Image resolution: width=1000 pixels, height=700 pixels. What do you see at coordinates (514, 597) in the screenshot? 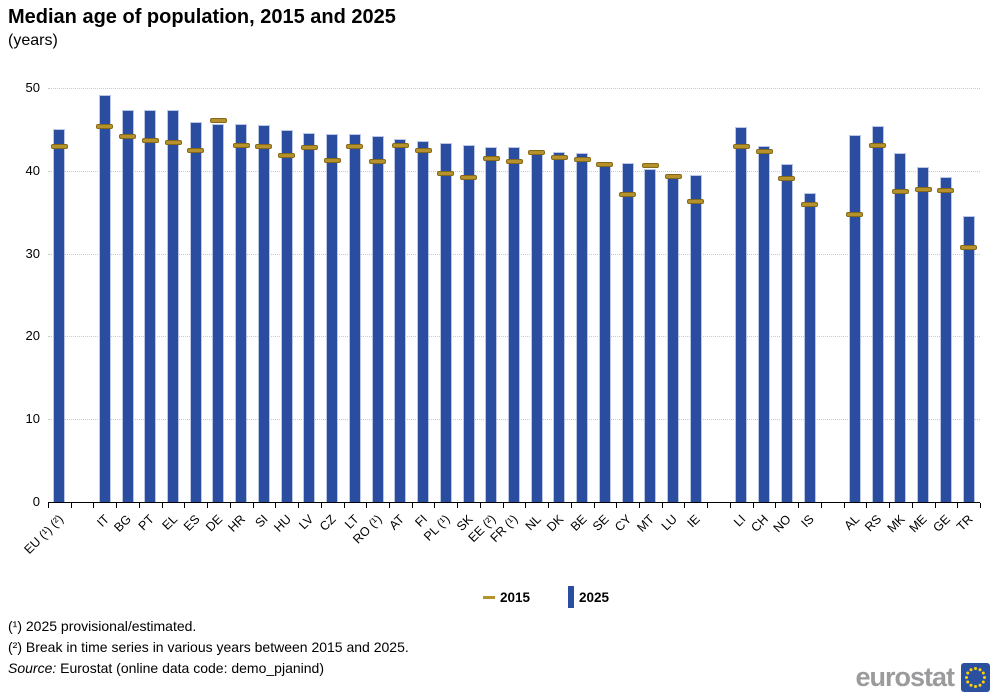
I see `legend-2015-label: 2015` at bounding box center [514, 597].